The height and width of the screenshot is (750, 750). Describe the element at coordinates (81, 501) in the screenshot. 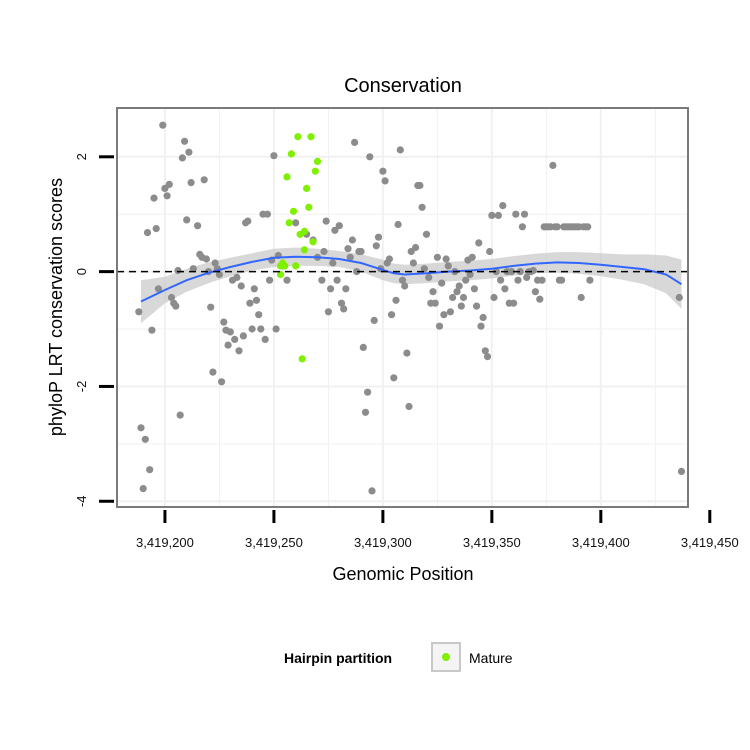

I see `y-tick-label-0: -4` at that location.